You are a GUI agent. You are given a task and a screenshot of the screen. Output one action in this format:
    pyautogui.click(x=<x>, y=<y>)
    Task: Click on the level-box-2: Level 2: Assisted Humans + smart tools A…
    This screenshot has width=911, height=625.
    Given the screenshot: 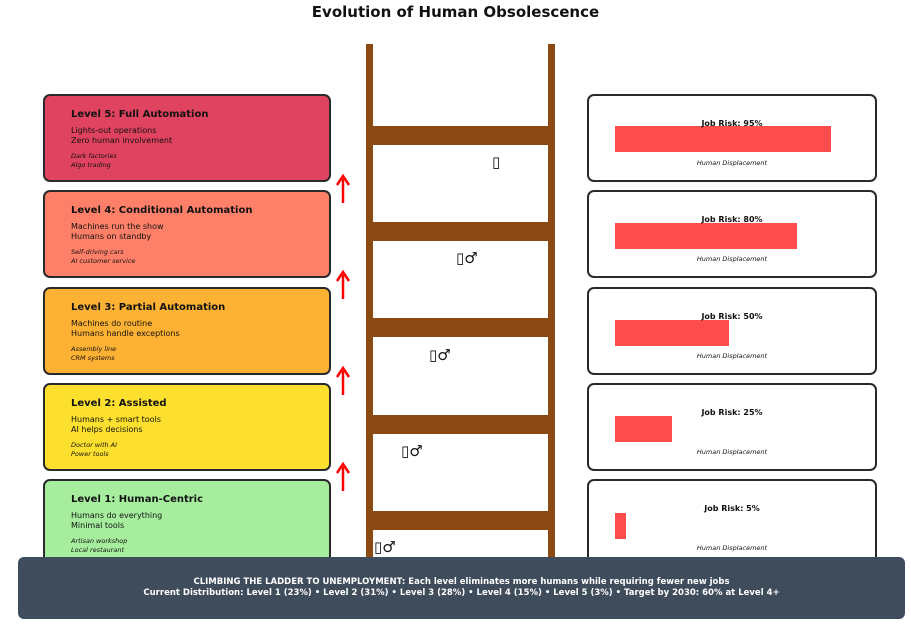 What is the action you would take?
    pyautogui.click(x=187, y=427)
    